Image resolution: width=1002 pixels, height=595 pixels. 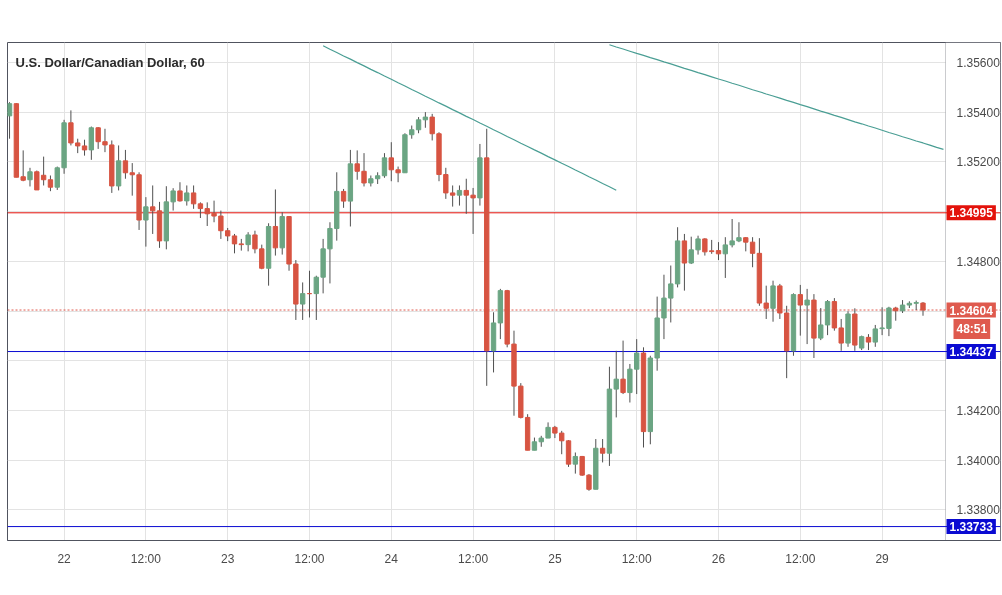 What do you see at coordinates (972, 329) in the screenshot?
I see `text: 48:51` at bounding box center [972, 329].